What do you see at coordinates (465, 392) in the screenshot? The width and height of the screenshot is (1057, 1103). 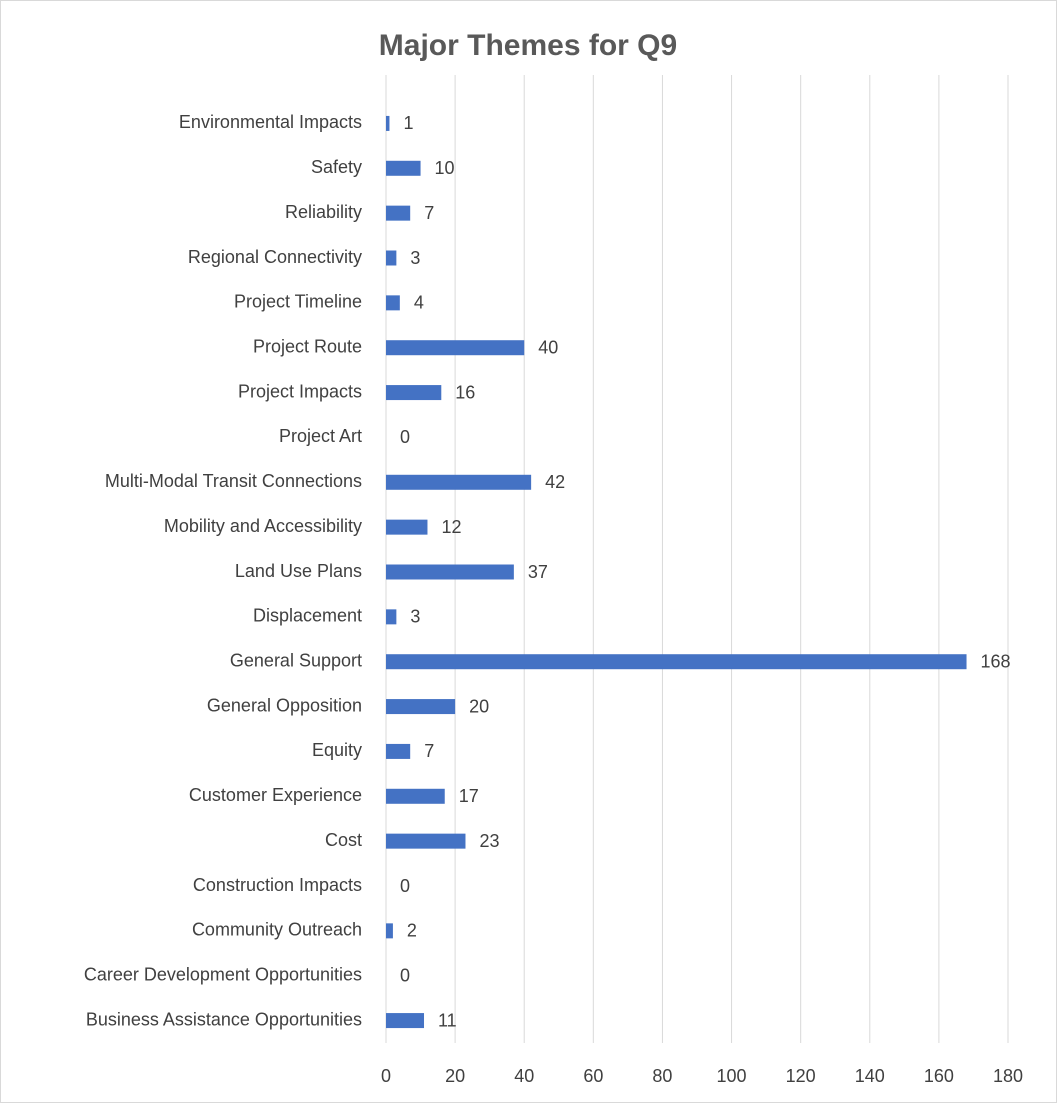 I see `data-label: 16` at bounding box center [465, 392].